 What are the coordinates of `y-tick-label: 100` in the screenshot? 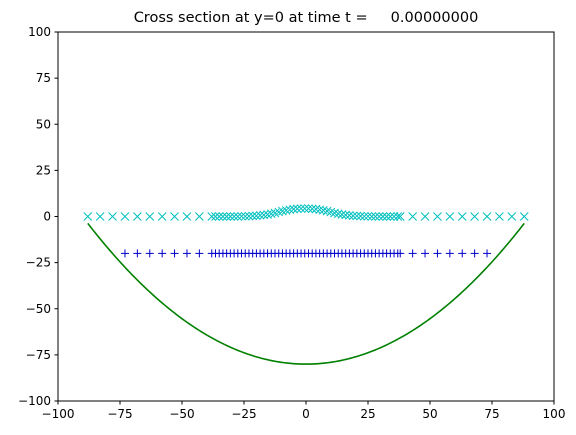 It's located at (39, 32).